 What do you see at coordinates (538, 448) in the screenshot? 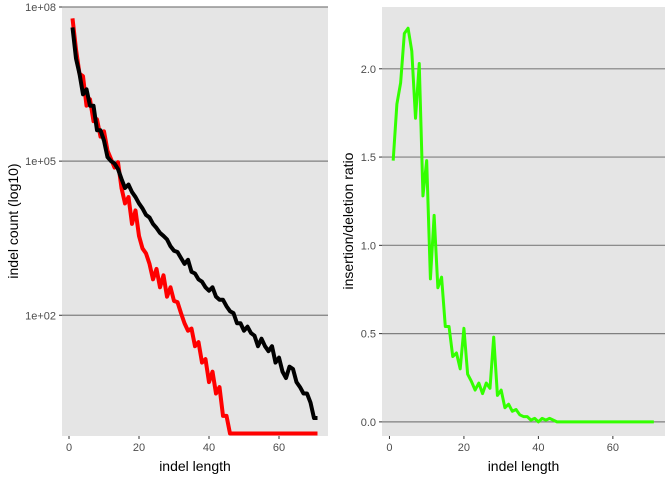
I see `right-x-tick-label: 40` at bounding box center [538, 448].